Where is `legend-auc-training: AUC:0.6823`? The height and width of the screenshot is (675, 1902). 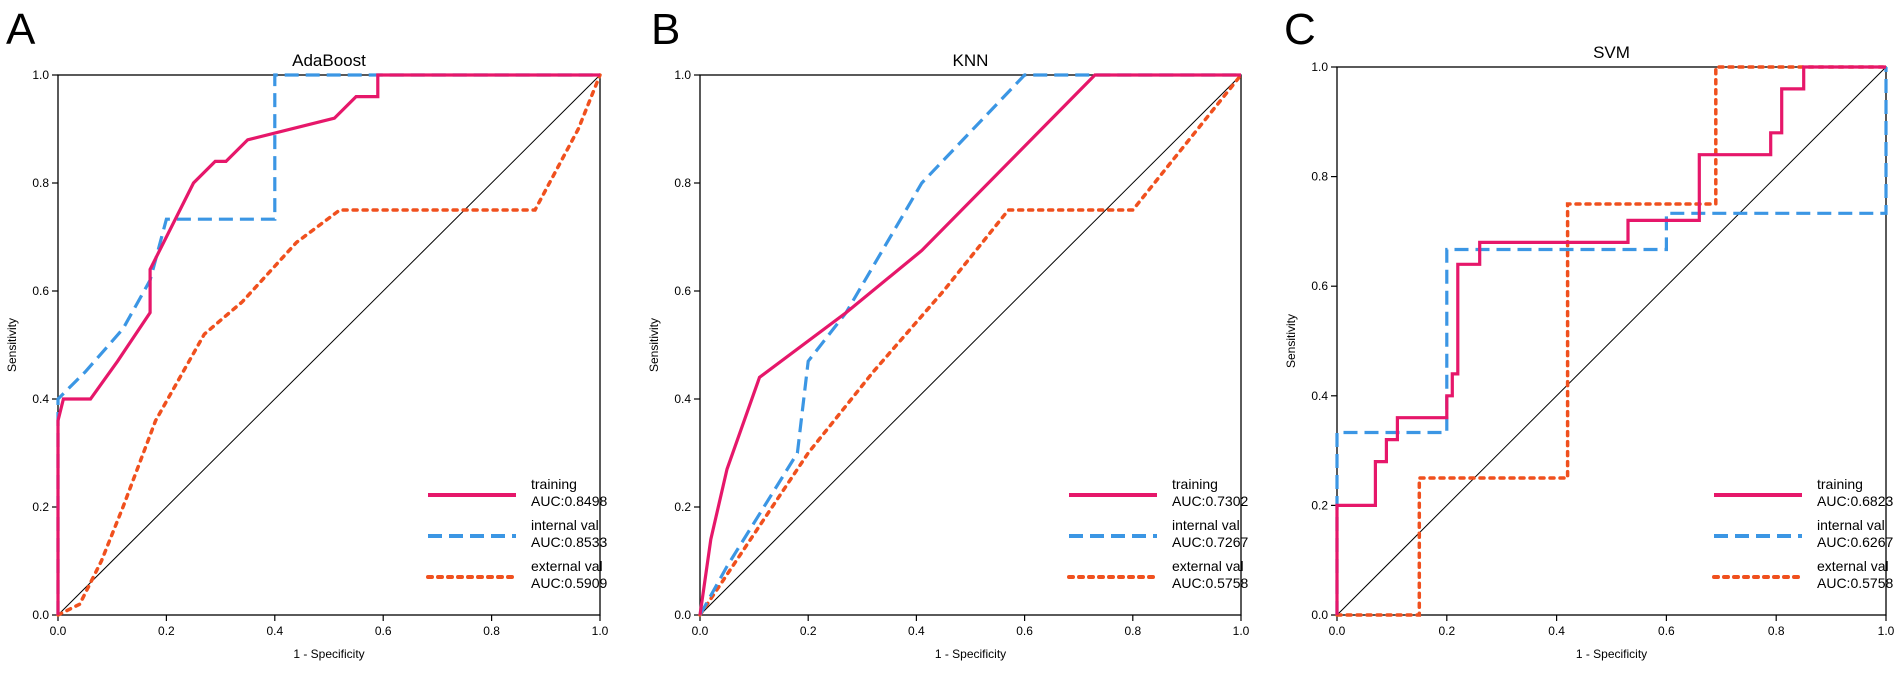
legend-auc-training: AUC:0.6823 is located at coordinates (1855, 501).